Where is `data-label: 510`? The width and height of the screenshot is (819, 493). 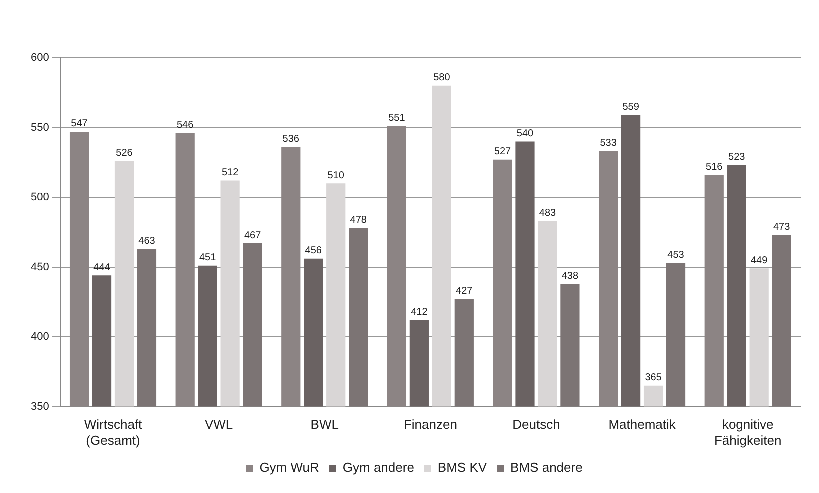 data-label: 510 is located at coordinates (336, 176).